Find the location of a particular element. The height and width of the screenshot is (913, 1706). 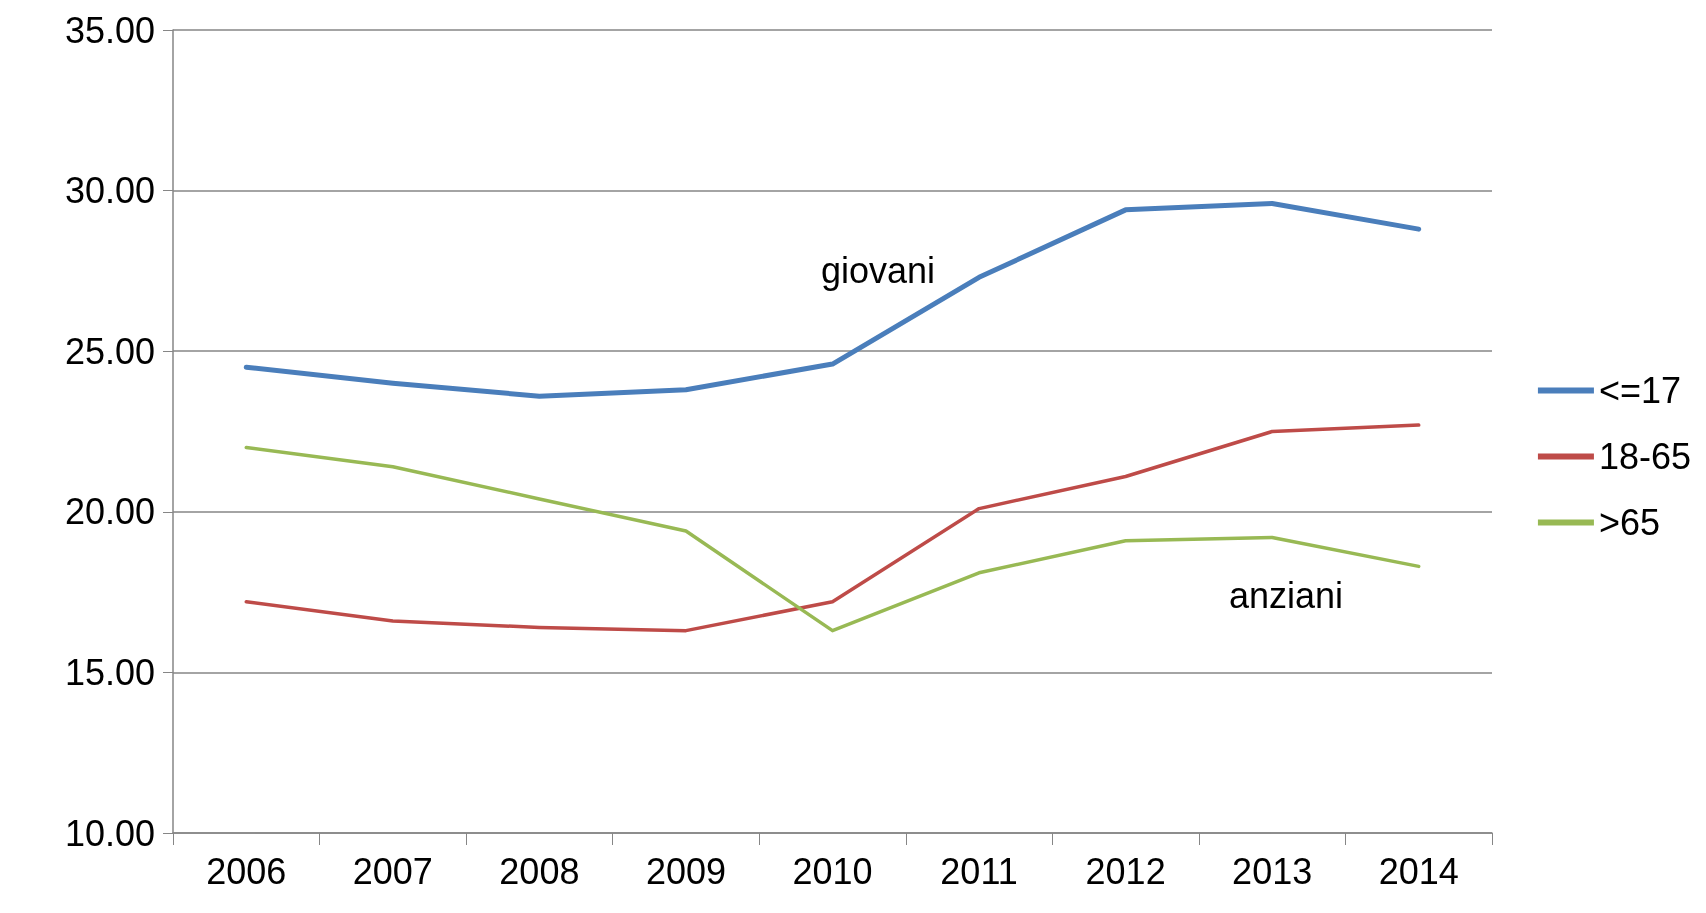

y-tick-label: 15.00 is located at coordinates (109, 672).